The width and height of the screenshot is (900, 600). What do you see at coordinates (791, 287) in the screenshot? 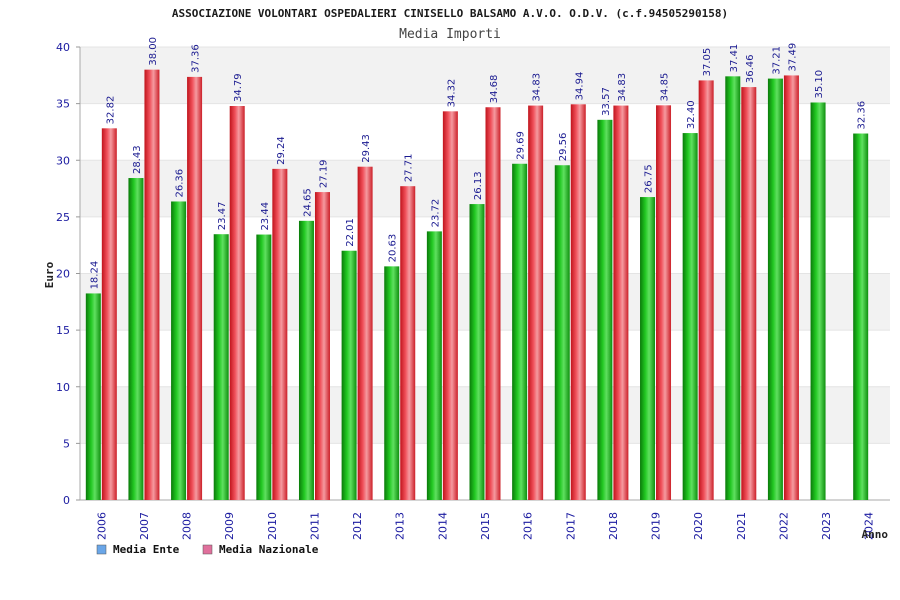
I see `bar-media-nazionale-2022` at bounding box center [791, 287].